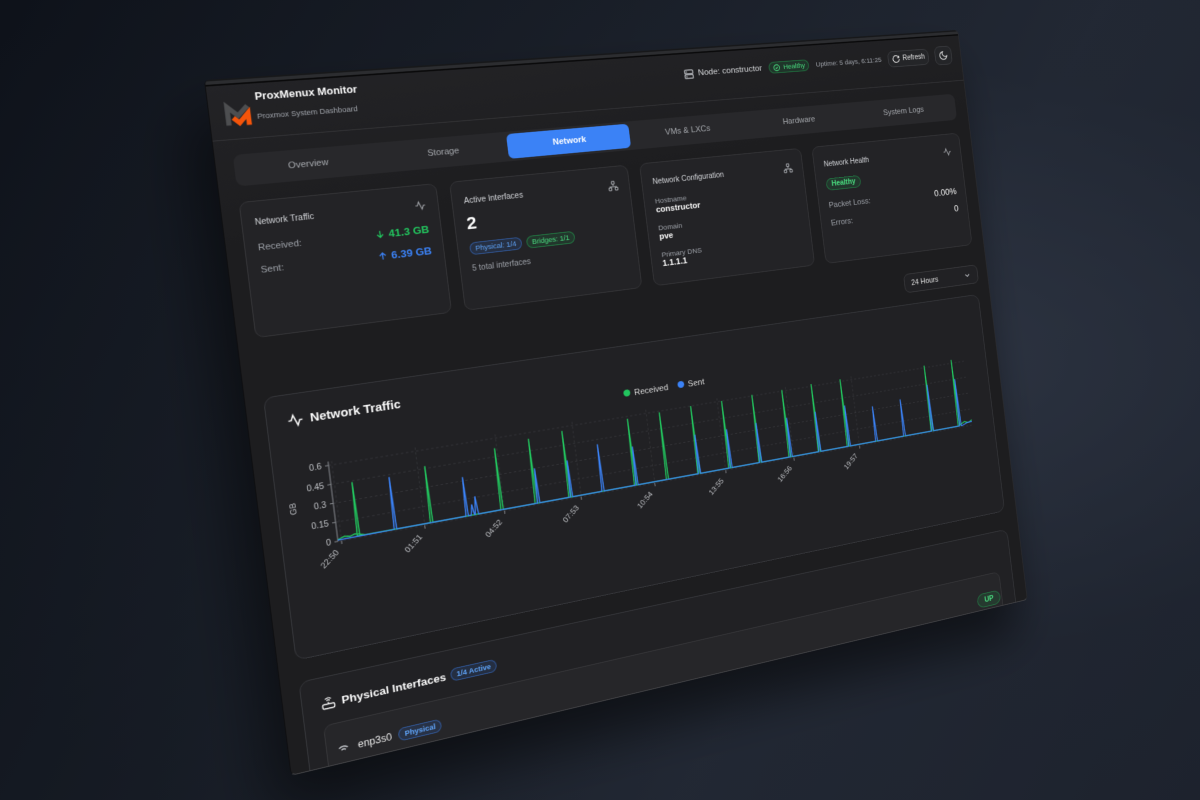 This screenshot has width=1200, height=800. I want to click on svg-text: 22:50, so click(330, 559).